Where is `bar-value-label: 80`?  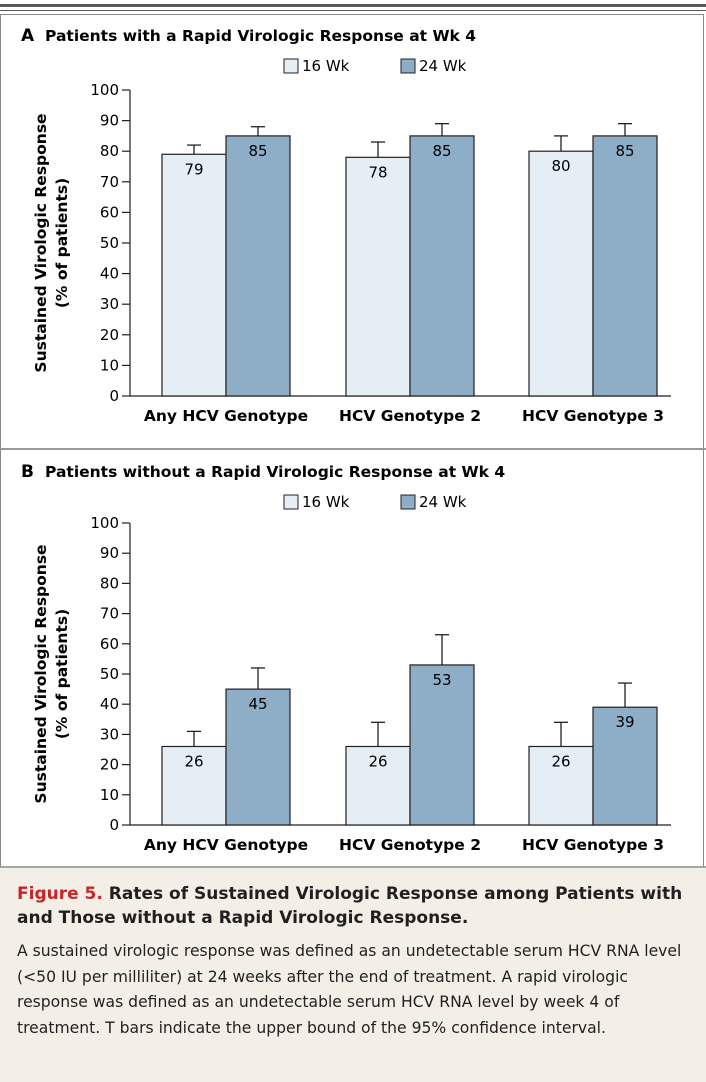
bar-value-label: 80 is located at coordinates (560, 166).